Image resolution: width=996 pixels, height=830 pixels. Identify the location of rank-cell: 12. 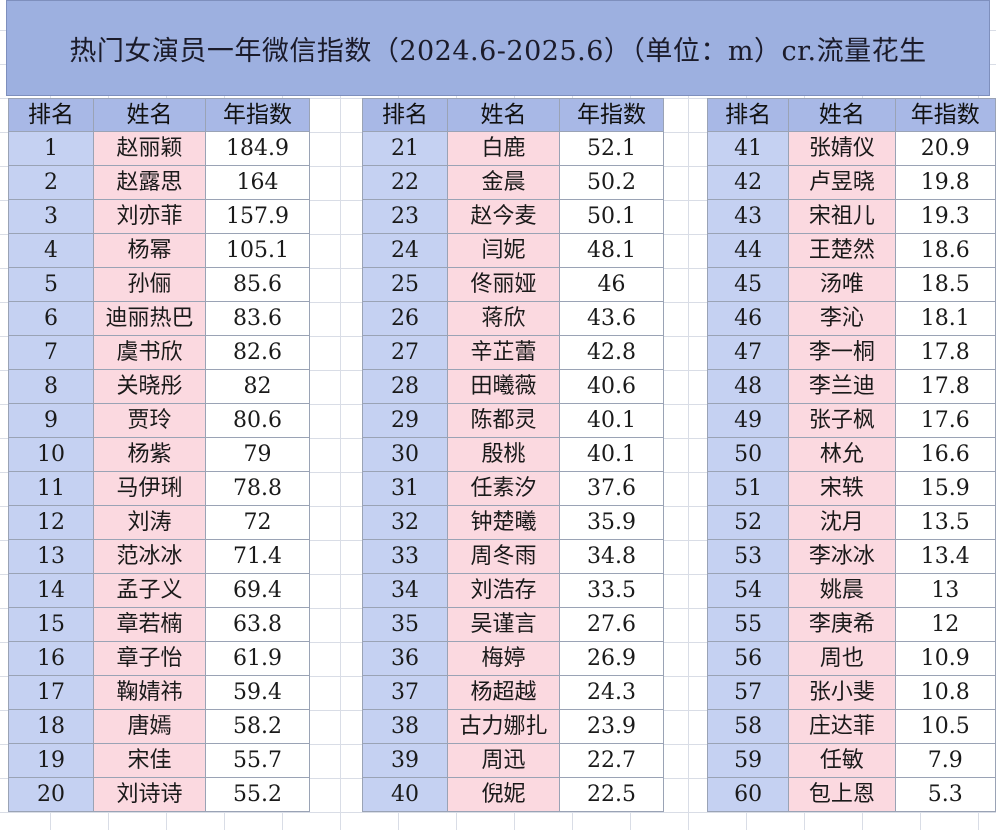
(51, 522).